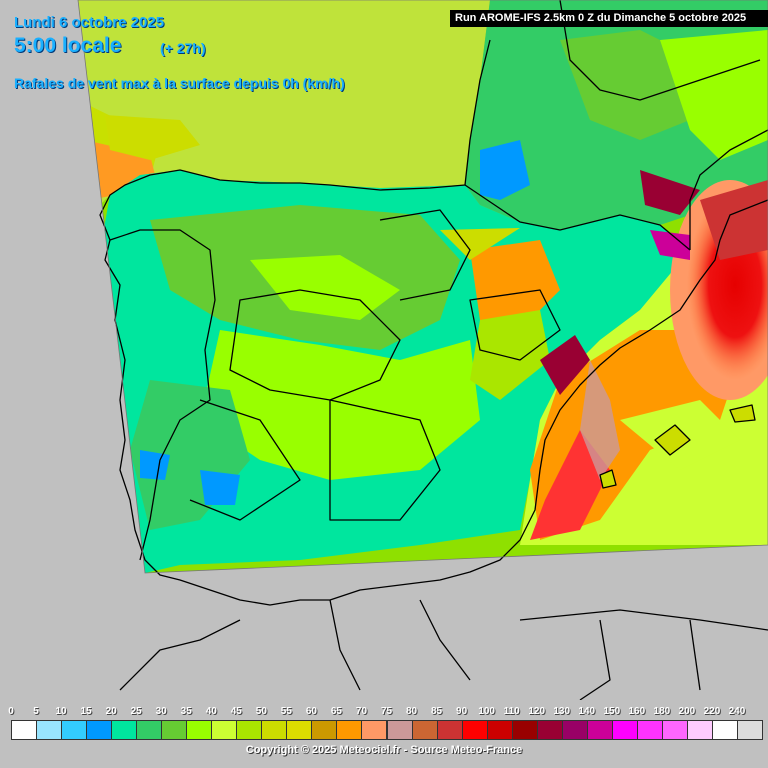  What do you see at coordinates (211, 711) in the screenshot?
I see `legend-tick-label: 40` at bounding box center [211, 711].